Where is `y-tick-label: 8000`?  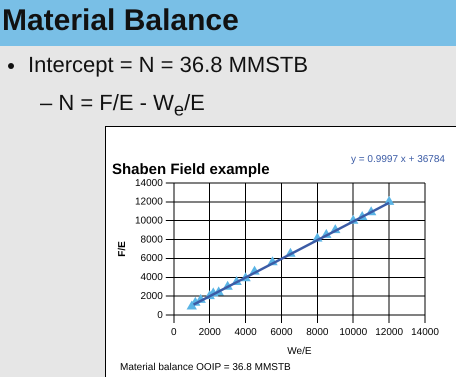
y-tick-label: 8000 is located at coordinates (152, 240).